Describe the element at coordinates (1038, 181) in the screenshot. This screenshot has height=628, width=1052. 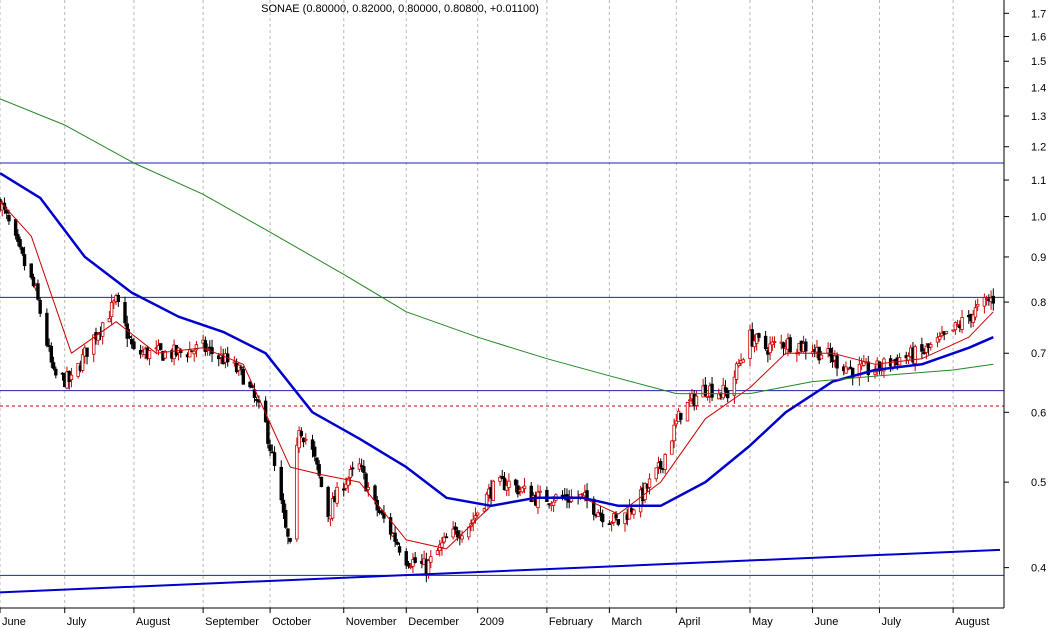
I see `y-tick-label: 1.1` at that location.